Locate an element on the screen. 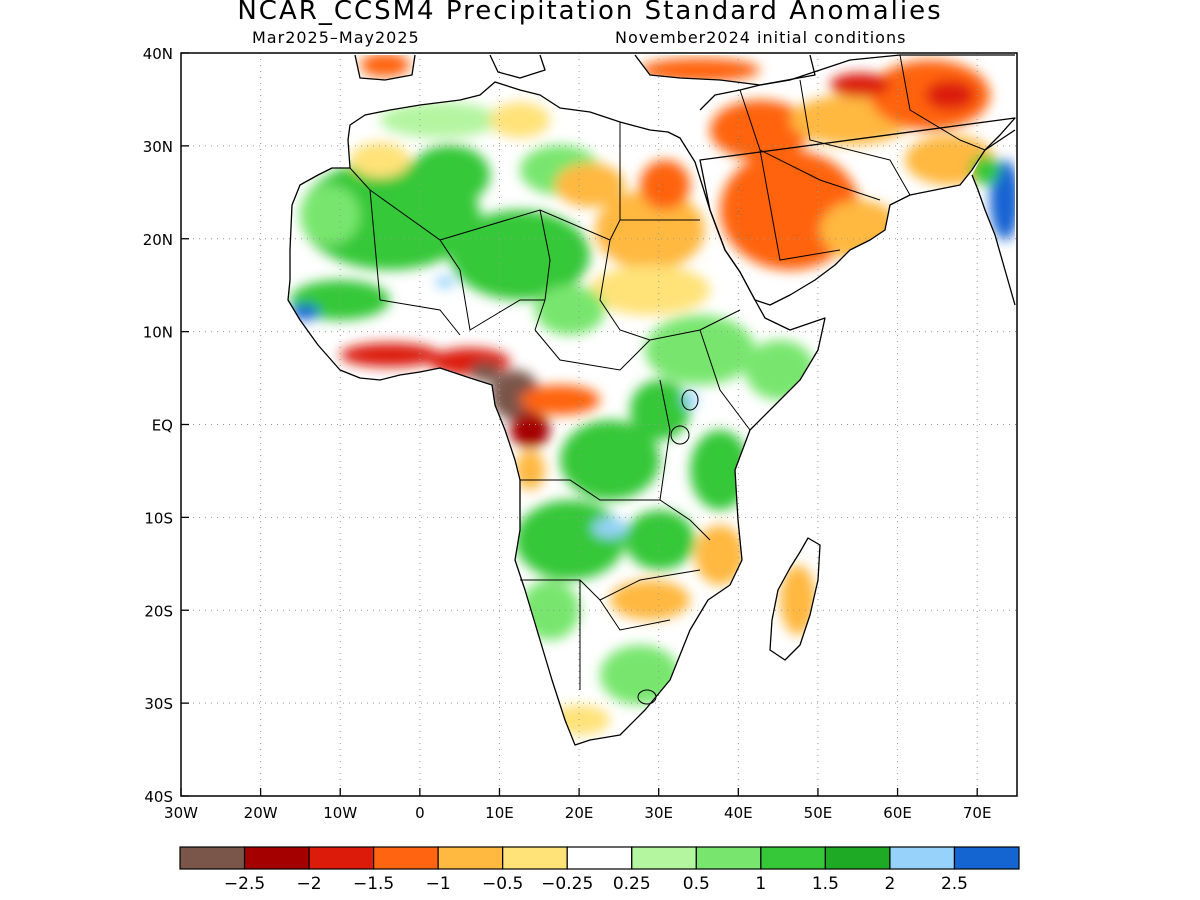  zimbabwe-dry is located at coordinates (650, 600).